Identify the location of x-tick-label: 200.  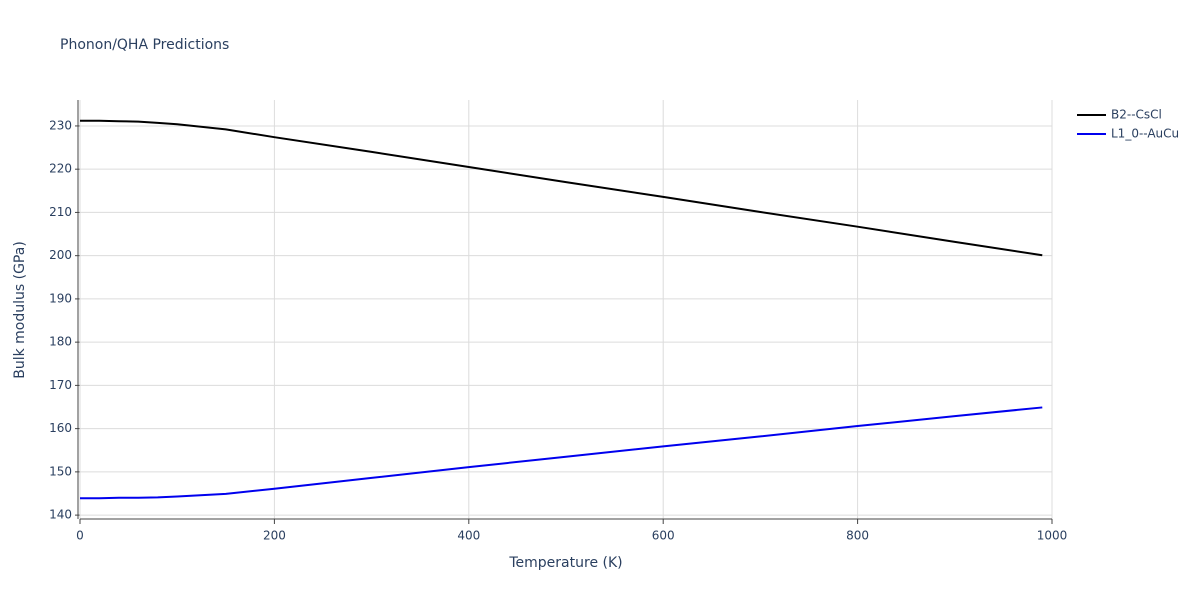
(274, 536).